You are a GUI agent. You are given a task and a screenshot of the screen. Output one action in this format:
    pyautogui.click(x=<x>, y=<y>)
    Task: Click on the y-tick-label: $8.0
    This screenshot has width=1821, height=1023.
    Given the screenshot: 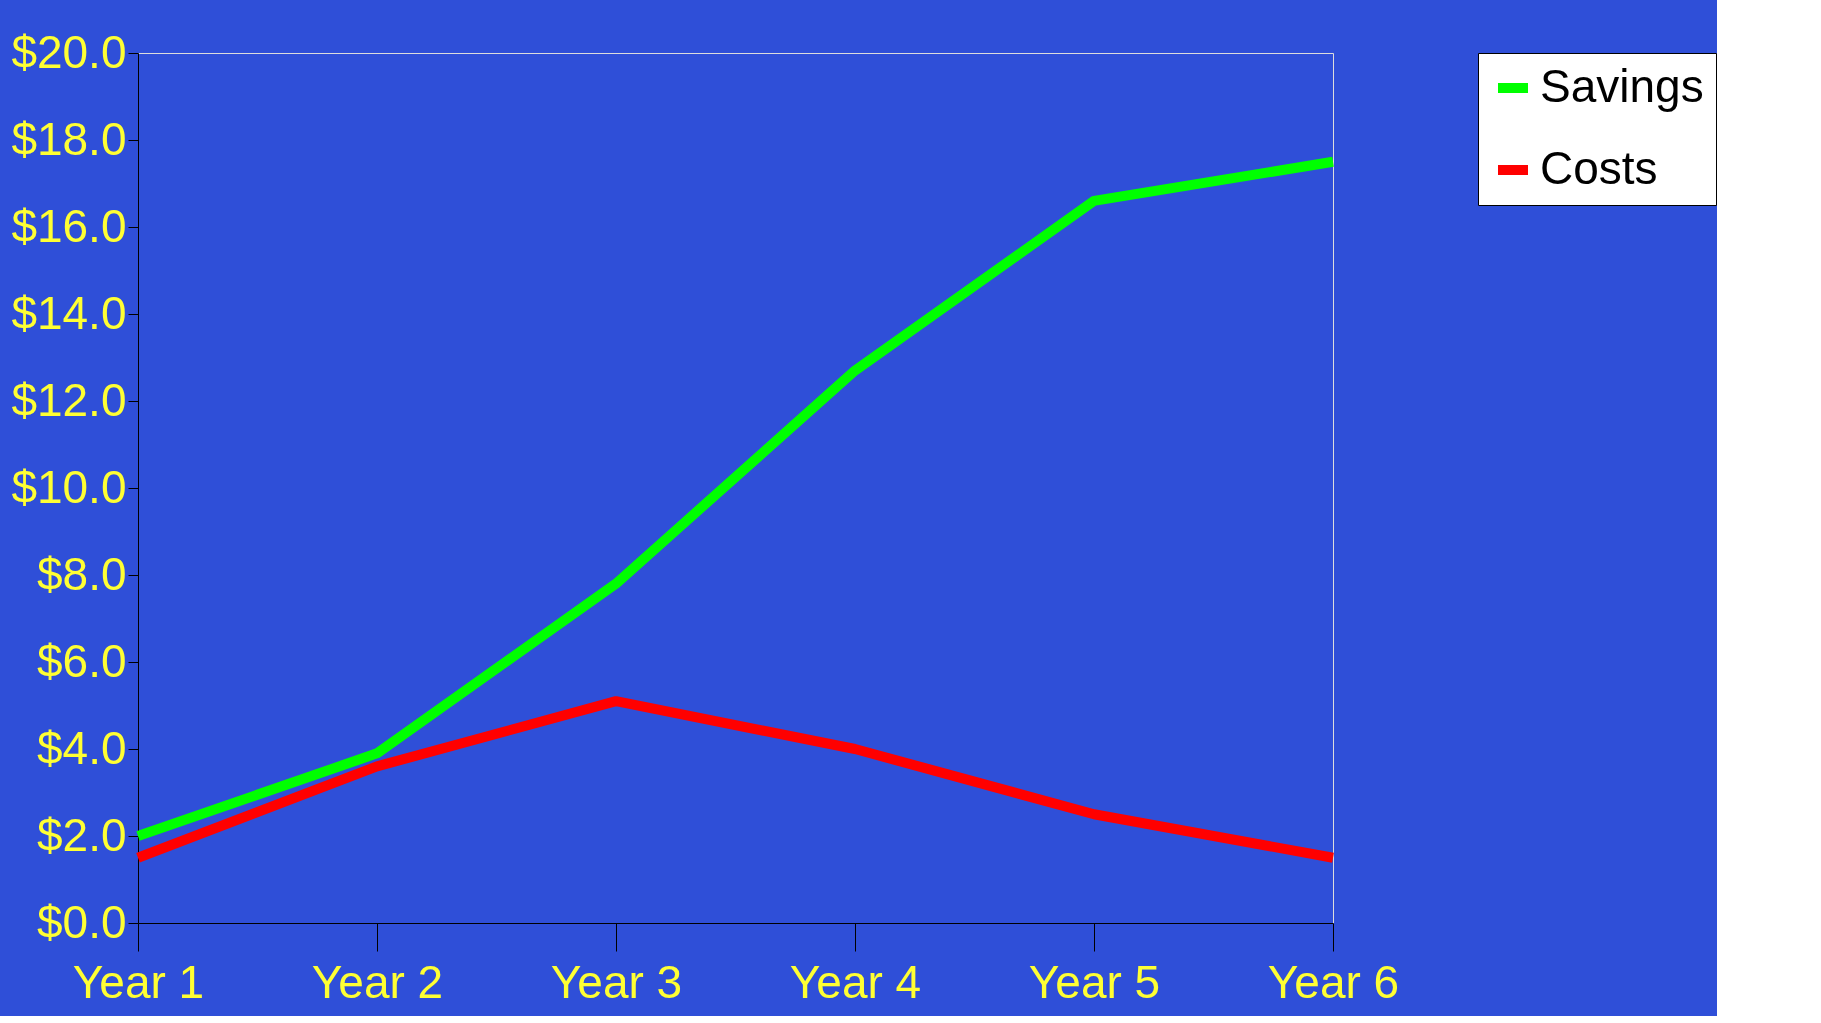 What is the action you would take?
    pyautogui.click(x=81, y=573)
    